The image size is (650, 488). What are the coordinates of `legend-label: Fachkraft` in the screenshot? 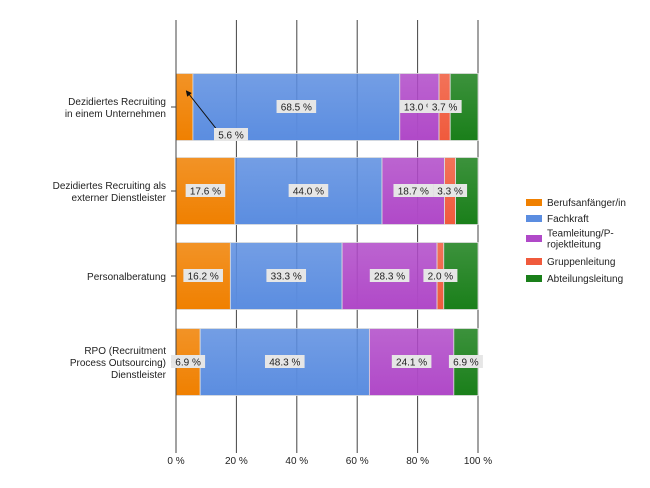 It's located at (568, 219).